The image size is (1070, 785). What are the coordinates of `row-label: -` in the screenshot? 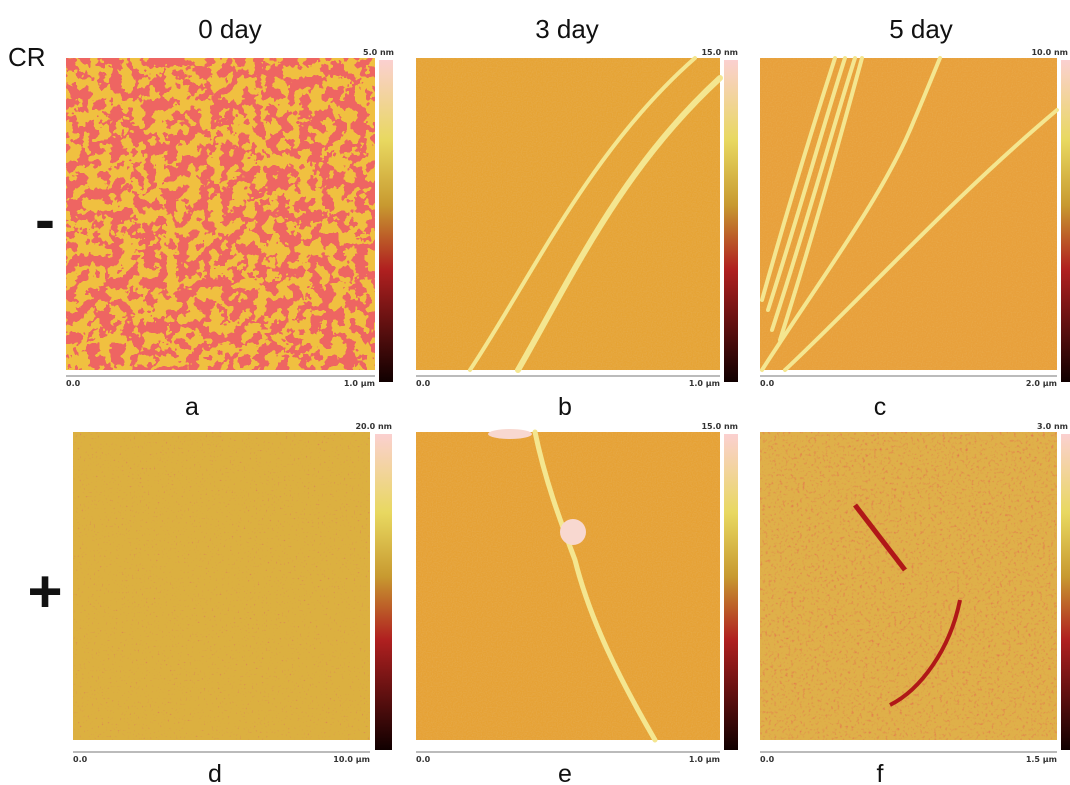 It's located at (45, 219).